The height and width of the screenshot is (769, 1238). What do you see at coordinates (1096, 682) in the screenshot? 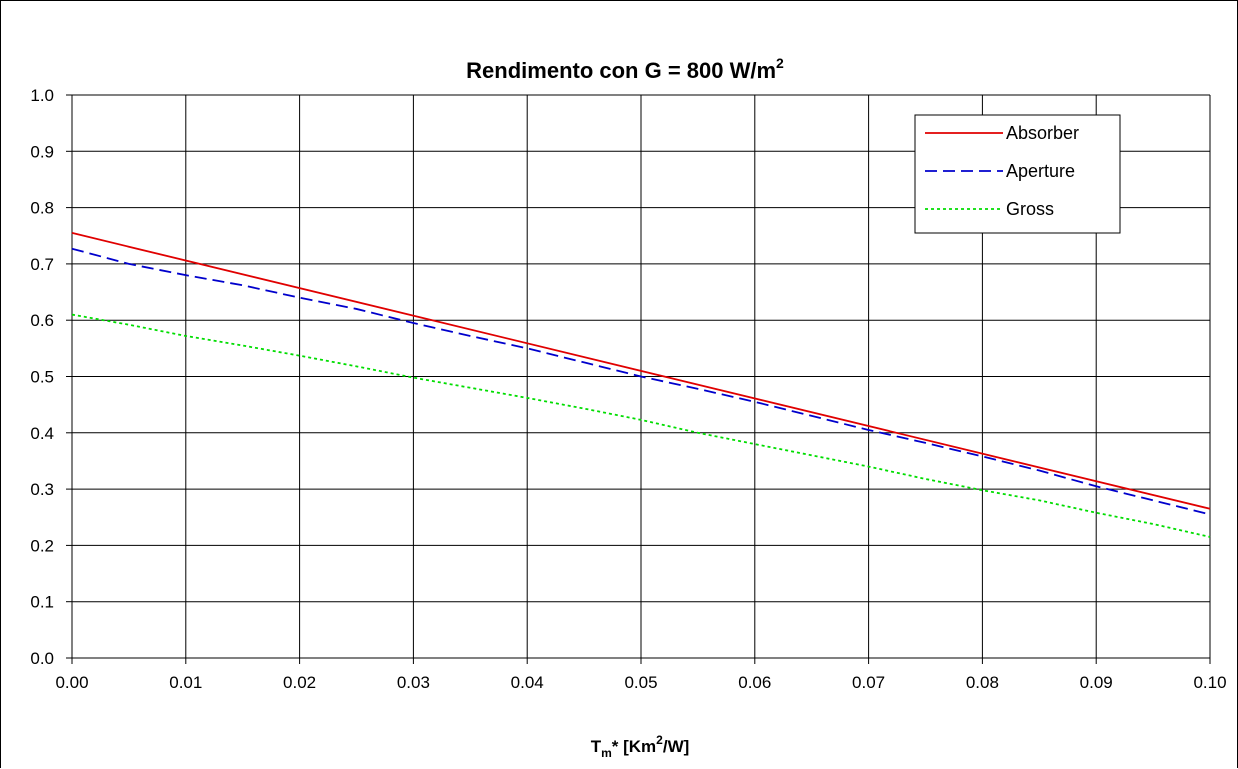
I see `x-tick-label: 0.09` at bounding box center [1096, 682].